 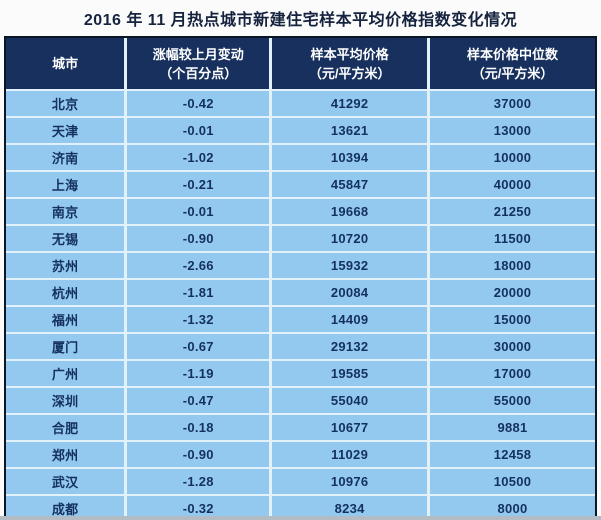 I want to click on table-row: 成都 -0.32 8234 8000, so click(x=300, y=507).